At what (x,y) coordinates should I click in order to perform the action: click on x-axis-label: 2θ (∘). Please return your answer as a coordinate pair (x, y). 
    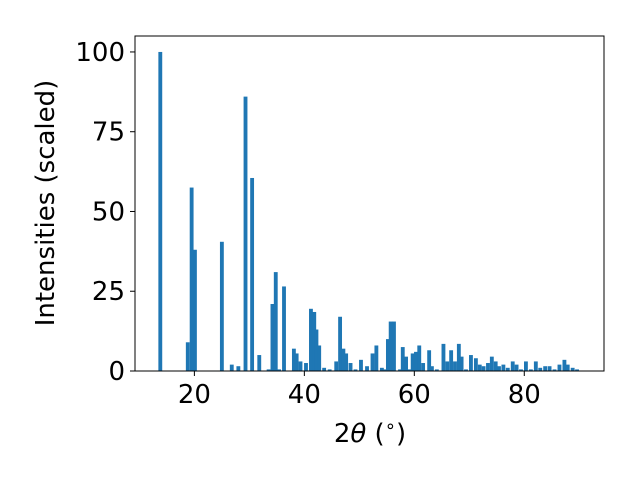
    Looking at the image, I should click on (370, 432).